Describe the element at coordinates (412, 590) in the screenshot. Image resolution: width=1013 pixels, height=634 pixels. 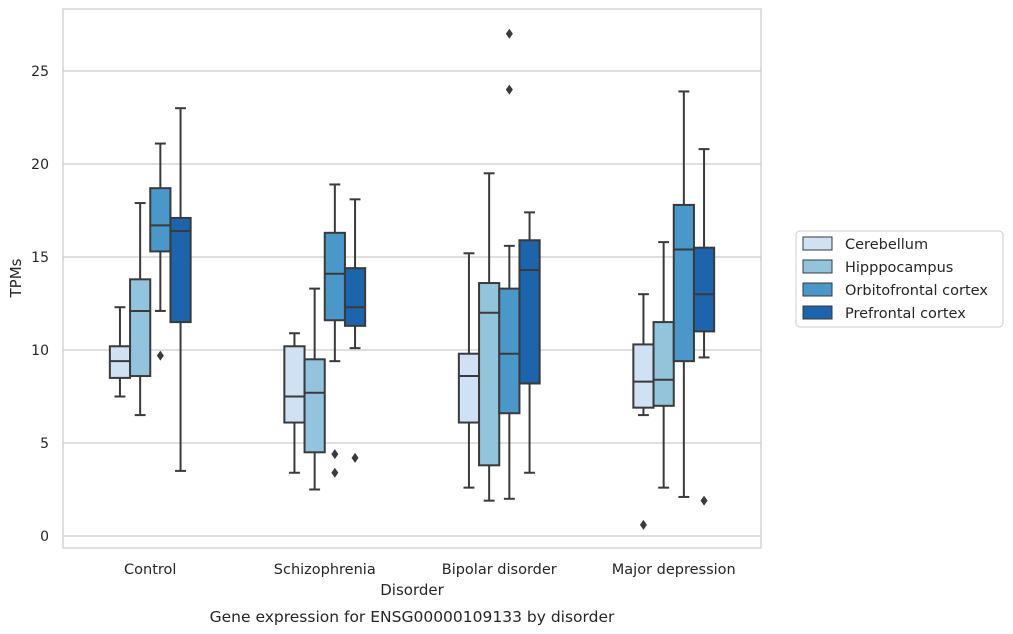
I see `x-axis-label: Disorder` at that location.